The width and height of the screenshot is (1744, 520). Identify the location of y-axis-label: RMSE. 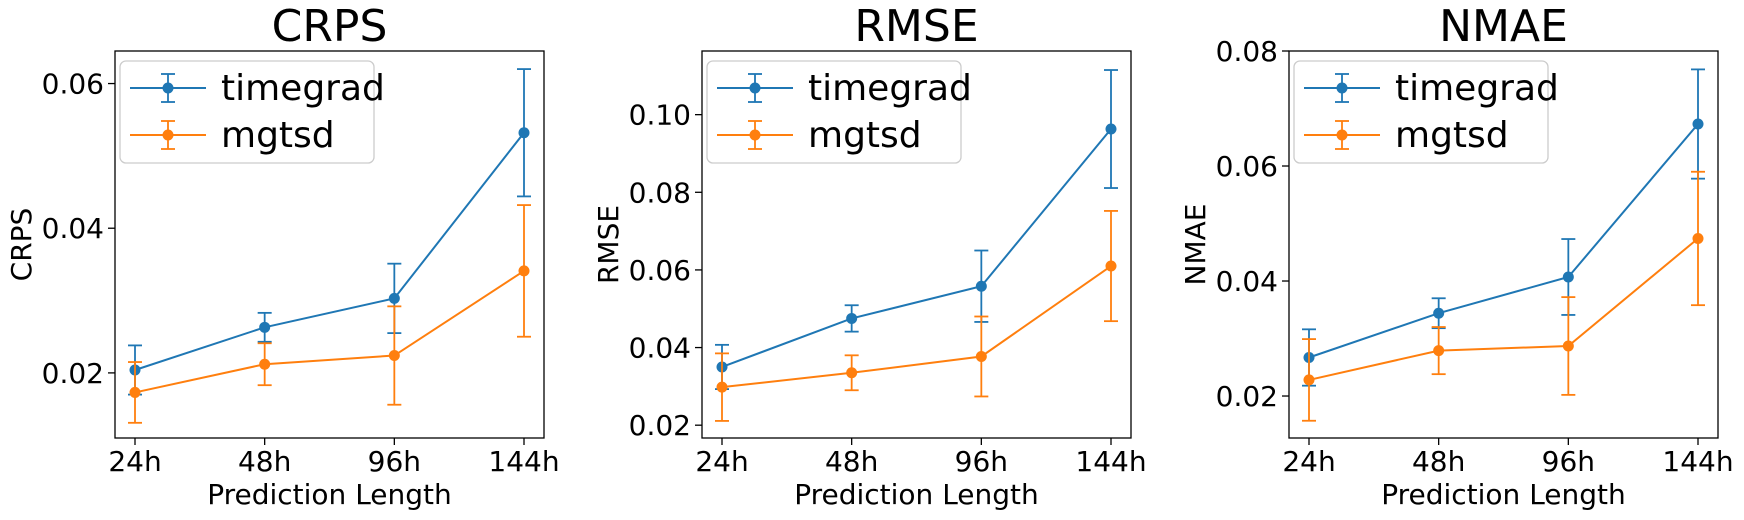
(608, 244).